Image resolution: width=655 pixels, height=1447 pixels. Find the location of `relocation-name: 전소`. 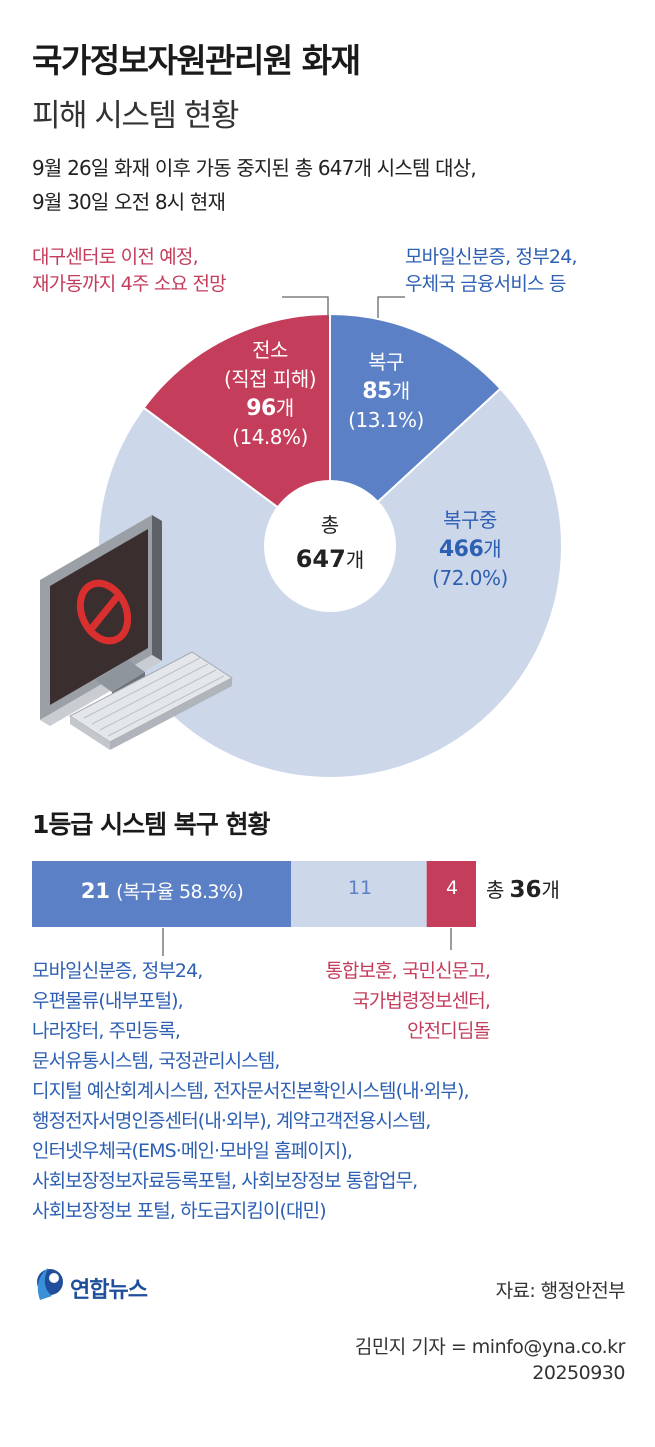

relocation-name: 전소 is located at coordinates (270, 350).